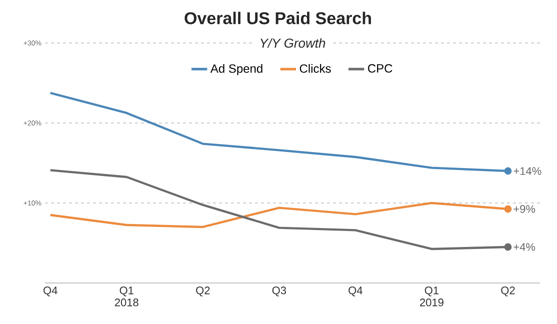  What do you see at coordinates (528, 171) in the screenshot?
I see `data-label: +14%` at bounding box center [528, 171].